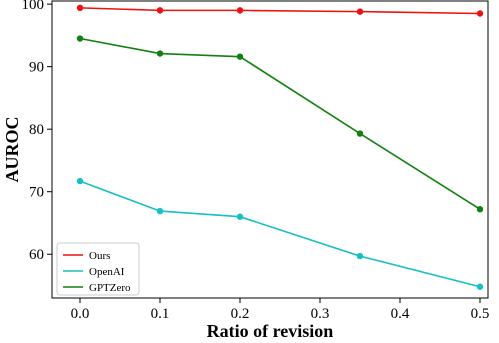 This screenshot has width=499, height=343. Describe the element at coordinates (33, 6) in the screenshot. I see `y-tick-label: 100` at that location.